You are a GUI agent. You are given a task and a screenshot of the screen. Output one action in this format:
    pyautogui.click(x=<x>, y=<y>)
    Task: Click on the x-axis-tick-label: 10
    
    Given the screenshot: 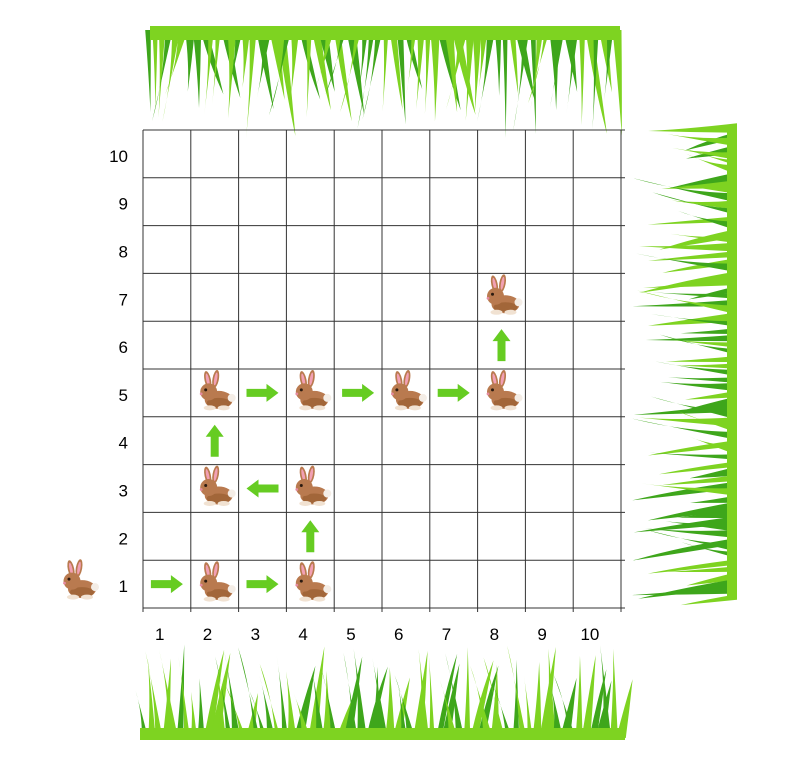 What is the action you would take?
    pyautogui.click(x=589, y=634)
    